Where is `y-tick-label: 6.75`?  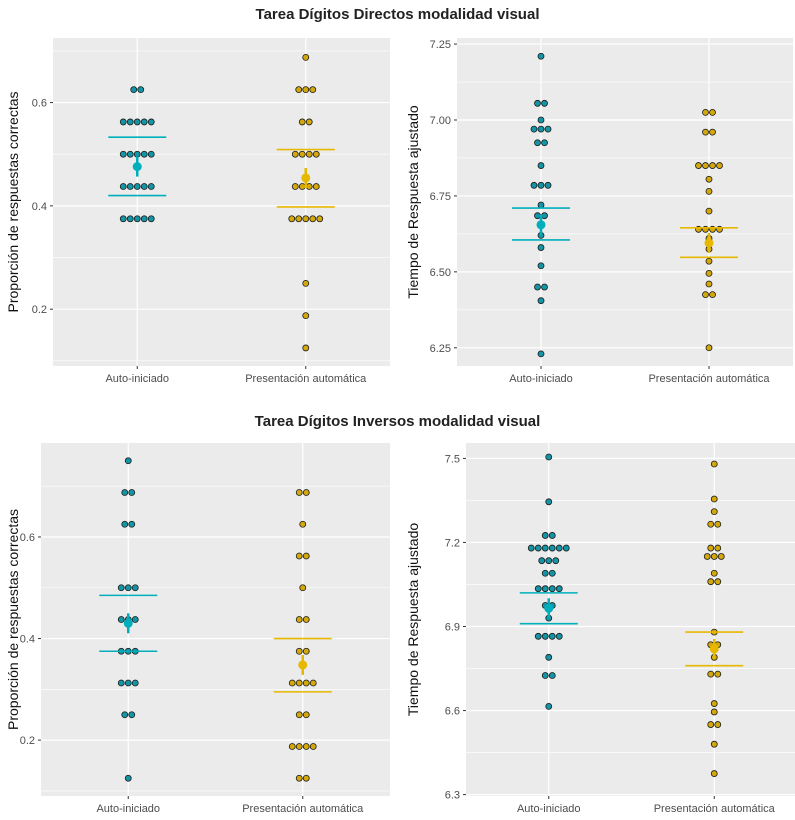
y-tick-label: 6.75 is located at coordinates (440, 197).